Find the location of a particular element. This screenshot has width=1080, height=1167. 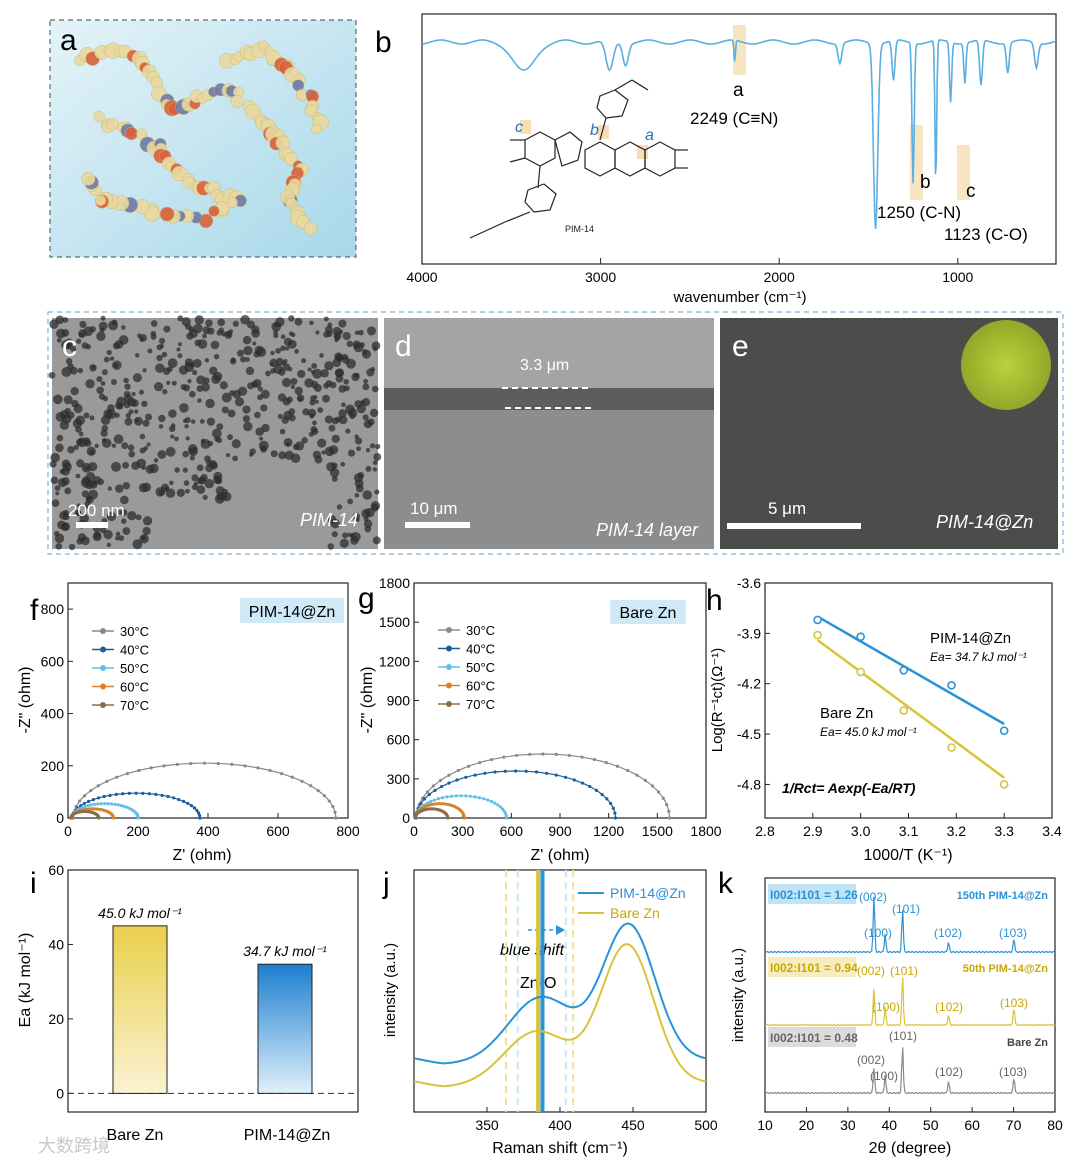

legend-label: 40°C is located at coordinates (480, 649).